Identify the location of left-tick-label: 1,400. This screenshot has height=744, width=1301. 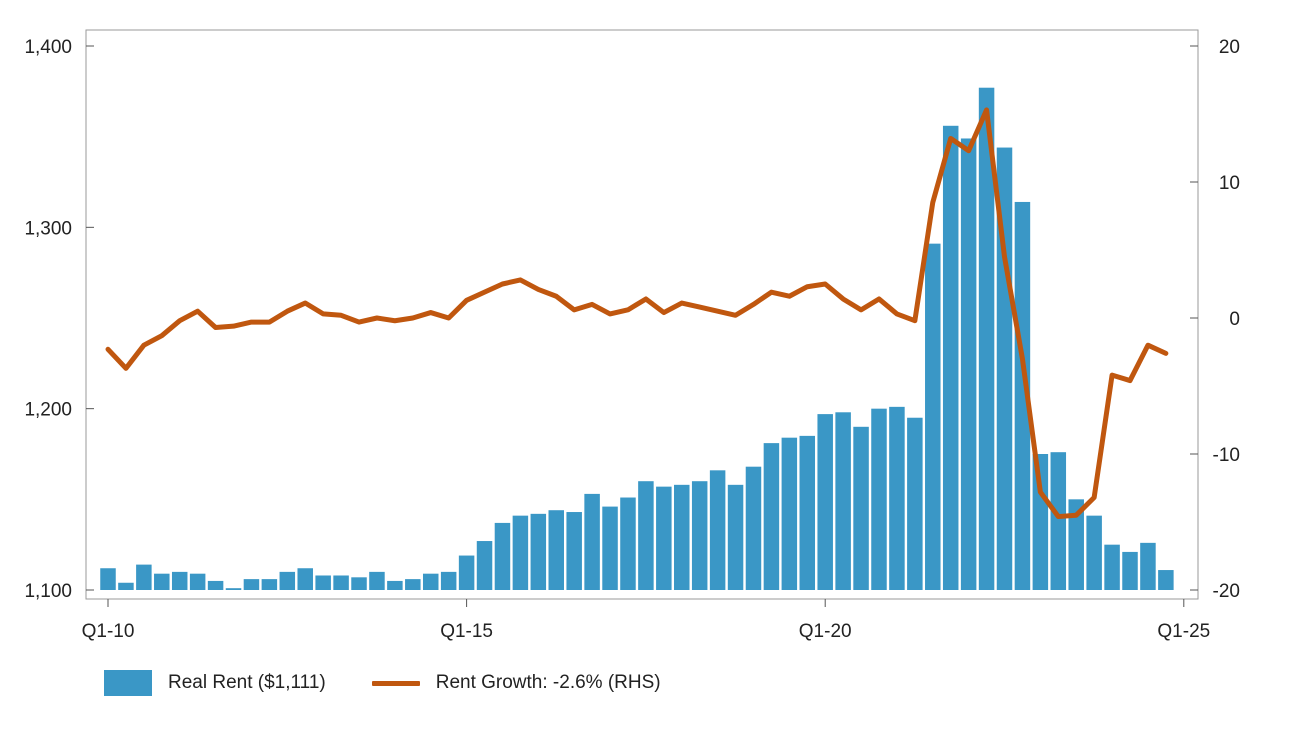
(48, 47).